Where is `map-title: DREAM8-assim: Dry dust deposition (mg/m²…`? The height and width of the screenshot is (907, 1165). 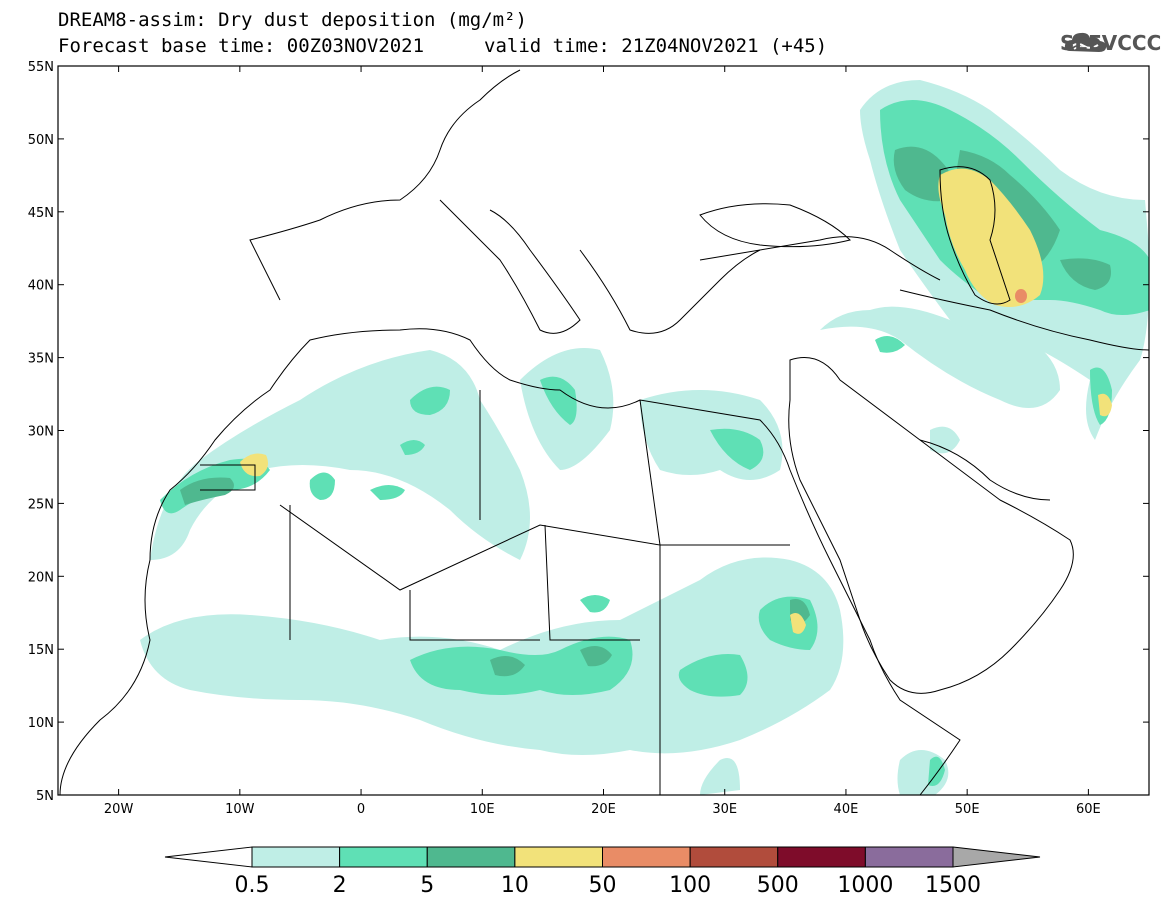 map-title: DREAM8-assim: Dry dust deposition (mg/m²… is located at coordinates (292, 20).